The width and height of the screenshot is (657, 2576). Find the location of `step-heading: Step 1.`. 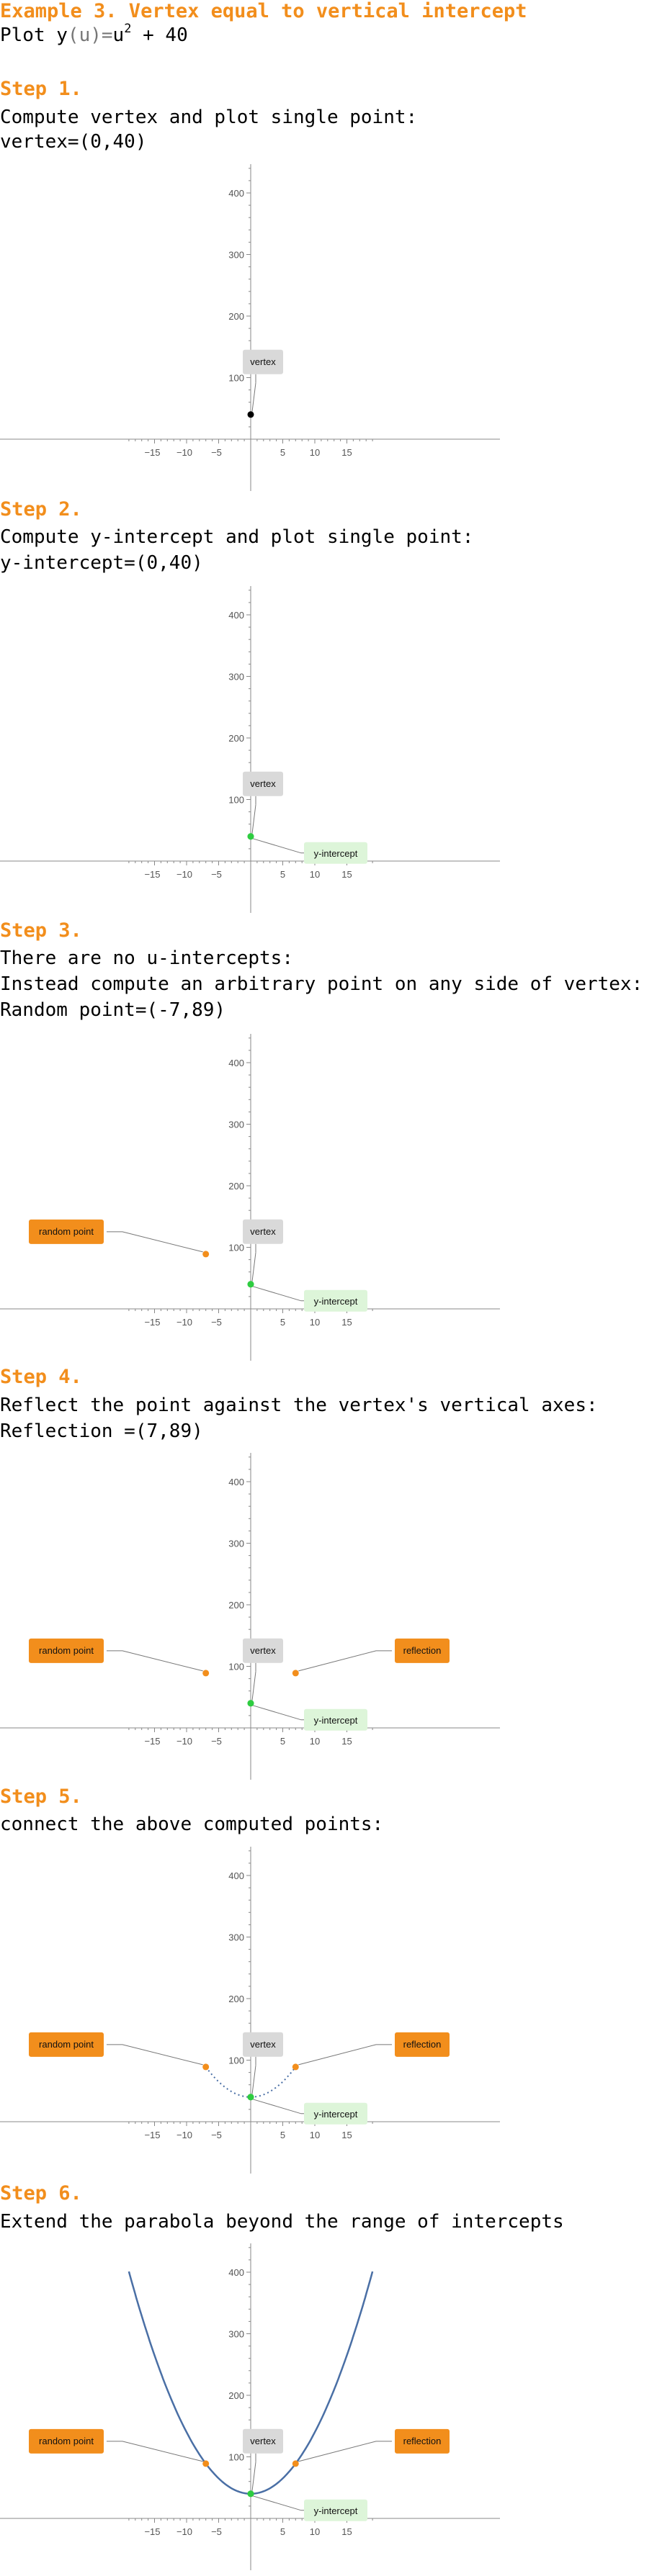

step-heading: Step 1. is located at coordinates (41, 89).